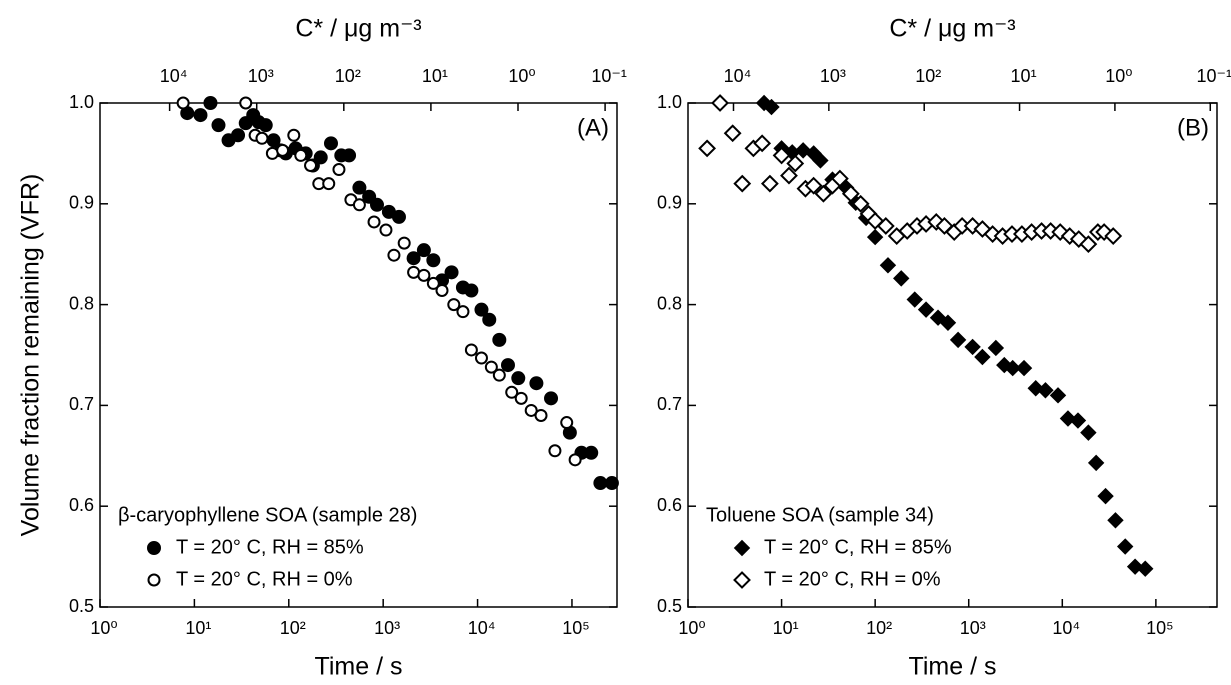  Describe the element at coordinates (953, 667) in the screenshot. I see `x-axis-title: Time / s` at that location.